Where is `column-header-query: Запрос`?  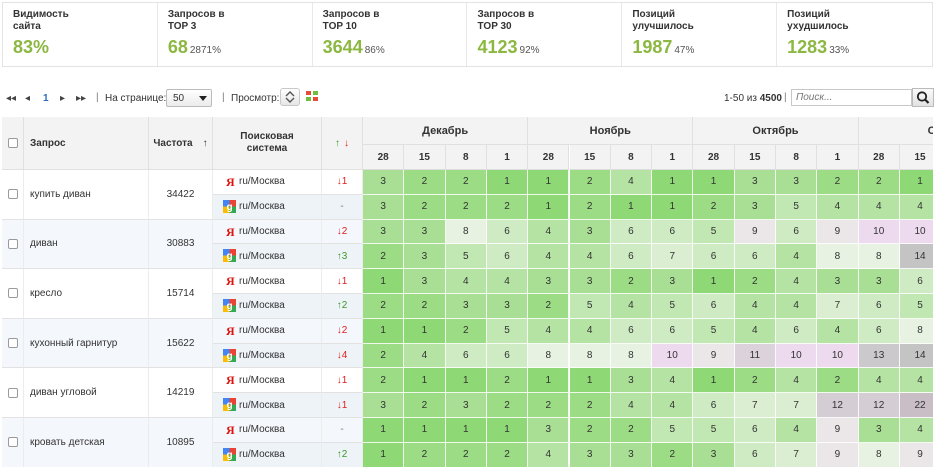
column-header-query: Запрос is located at coordinates (86, 143).